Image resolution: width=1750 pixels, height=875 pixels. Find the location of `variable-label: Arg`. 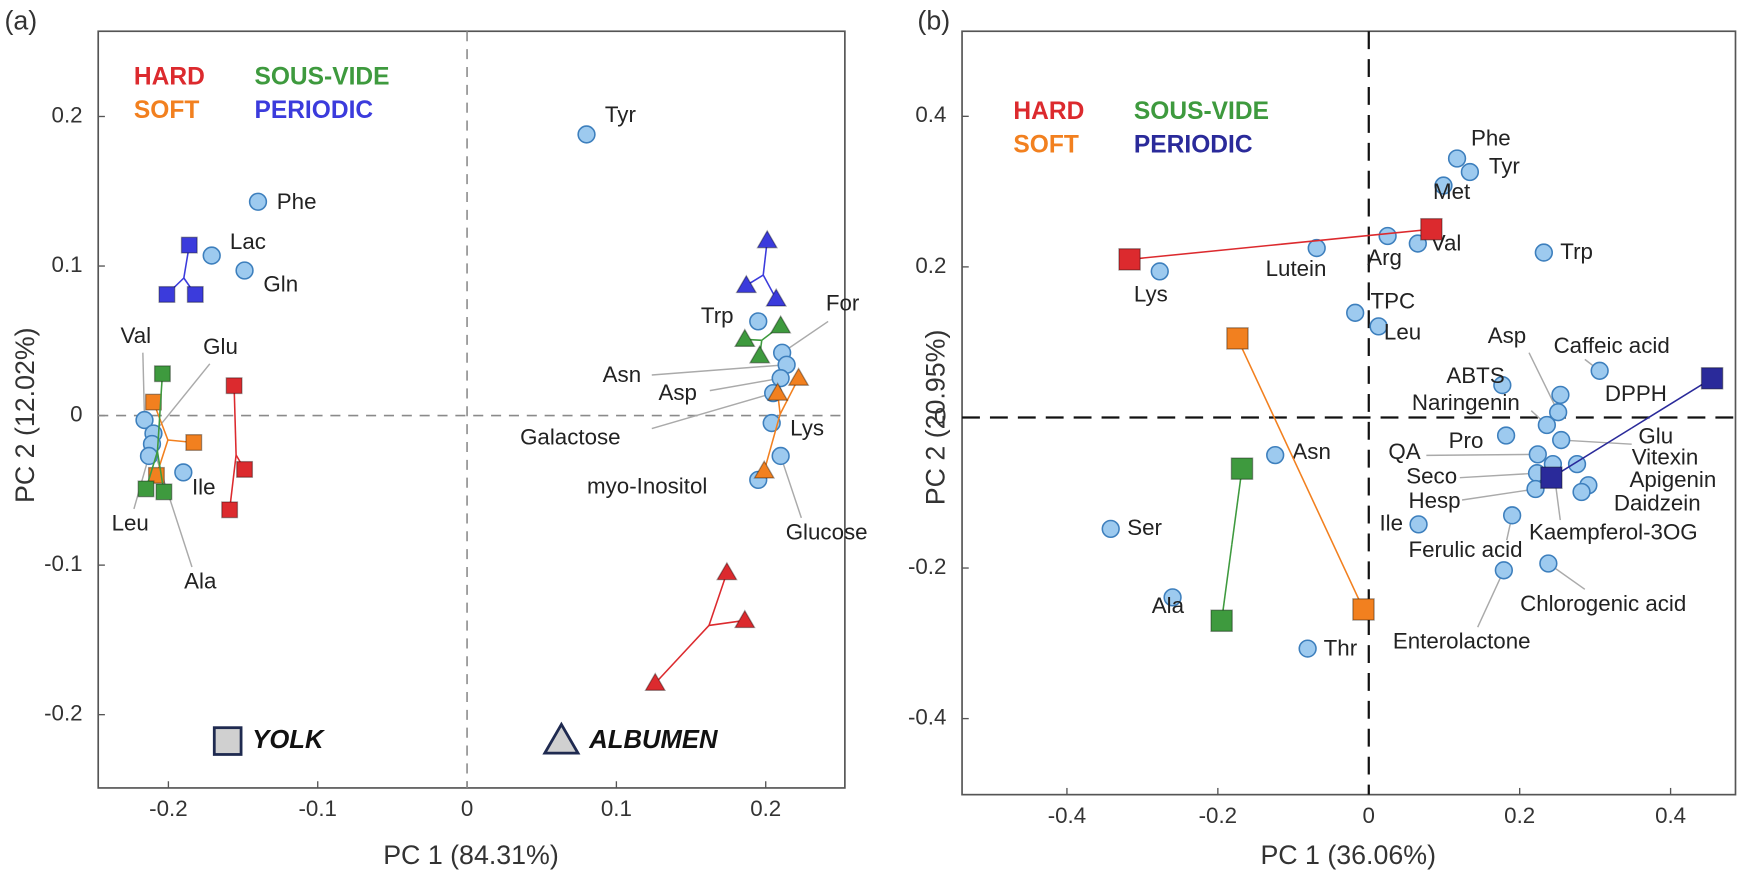

variable-label: Arg is located at coordinates (1384, 257).